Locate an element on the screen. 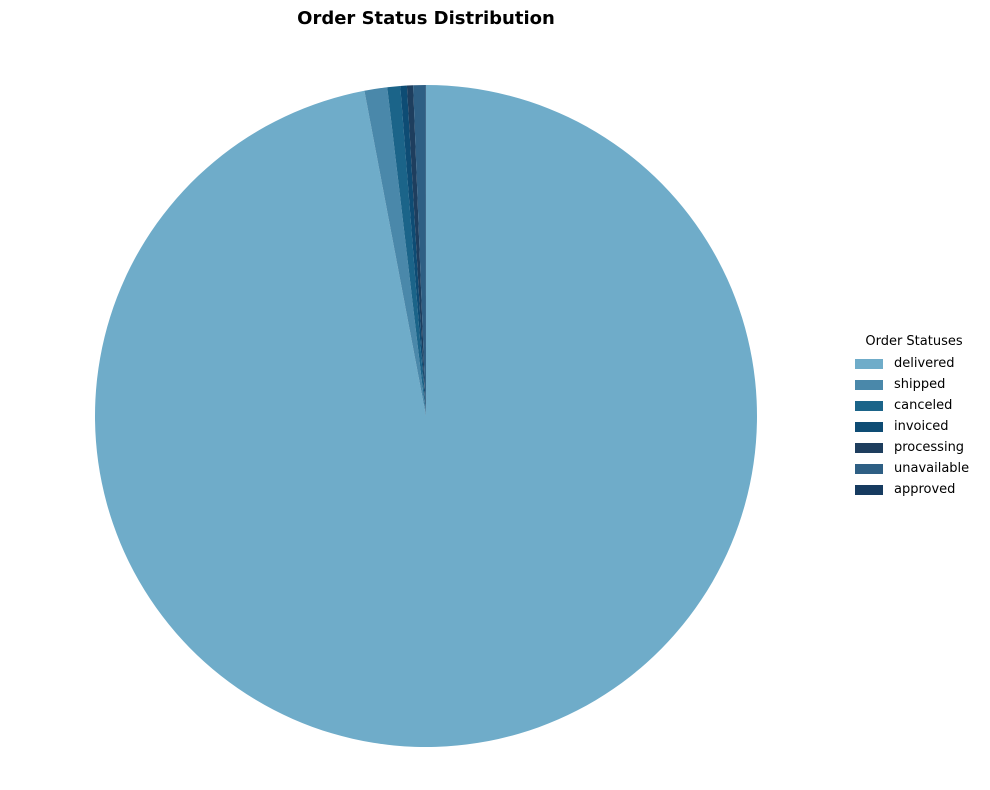  legend-label: invoiced is located at coordinates (921, 426).